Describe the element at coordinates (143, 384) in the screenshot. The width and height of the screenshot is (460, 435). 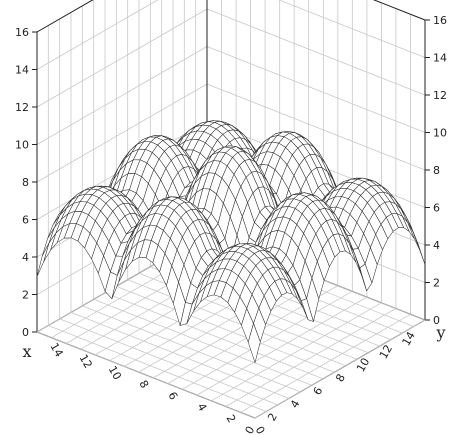
I see `x-tick-label: 8` at that location.